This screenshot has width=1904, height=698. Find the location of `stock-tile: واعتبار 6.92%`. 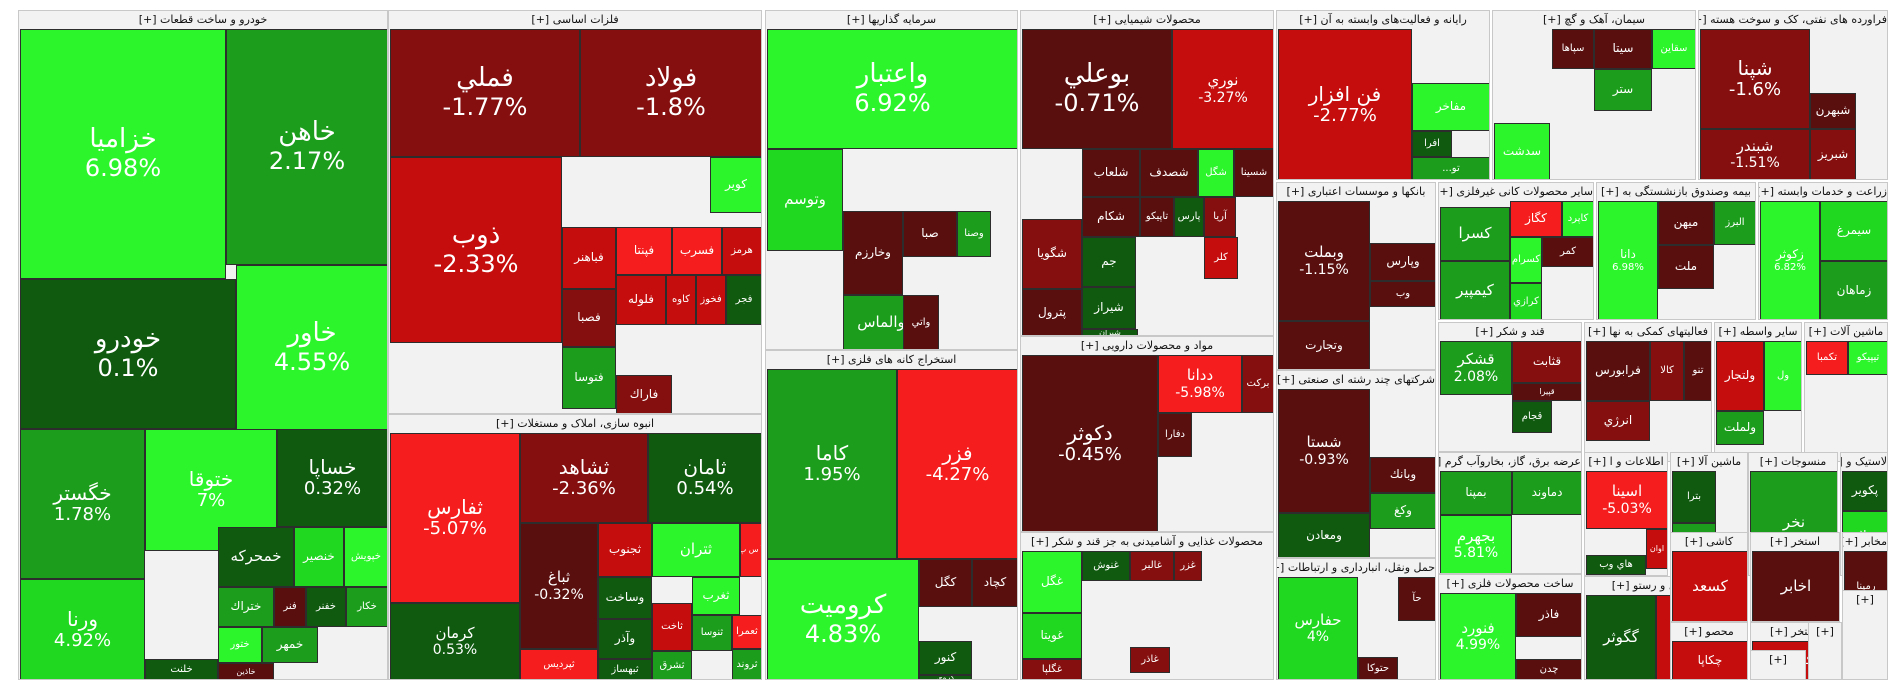

stock-tile: واعتبار 6.92% is located at coordinates (892, 89).